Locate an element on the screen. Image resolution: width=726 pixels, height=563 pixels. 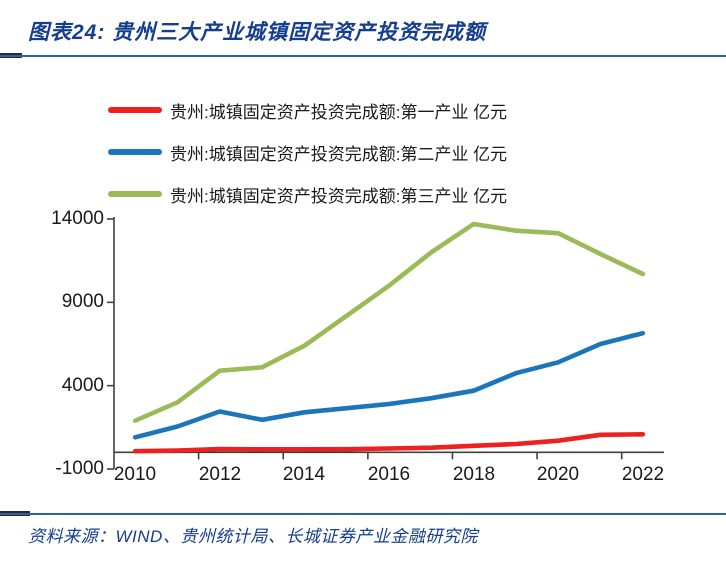
legend-item-tertiary-industry: 贵州:城镇固定资产投资完成额:第三产业 亿元 is located at coordinates (307, 194).